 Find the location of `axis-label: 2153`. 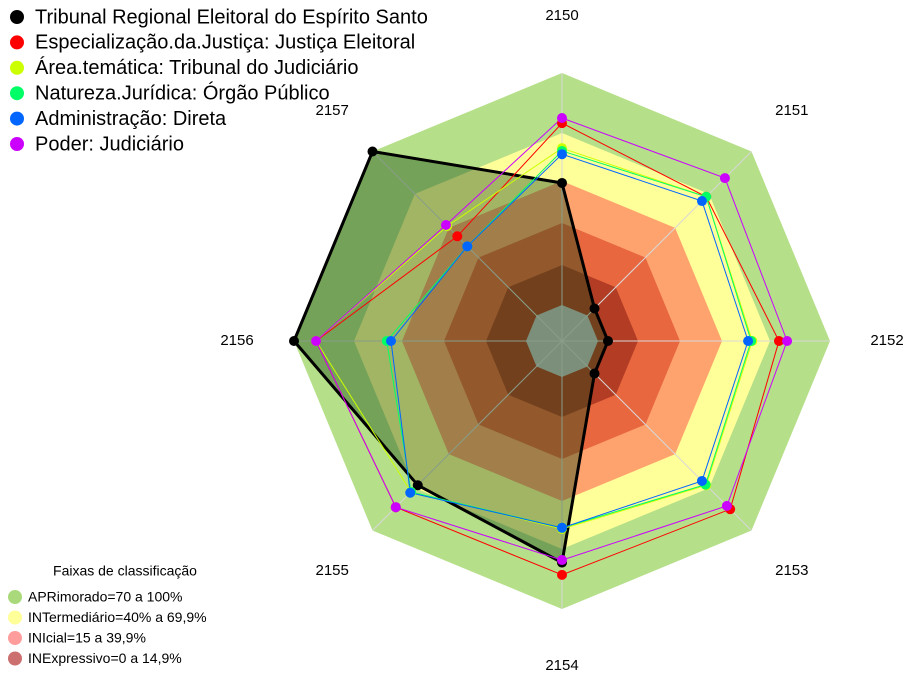

axis-label: 2153 is located at coordinates (791, 570).